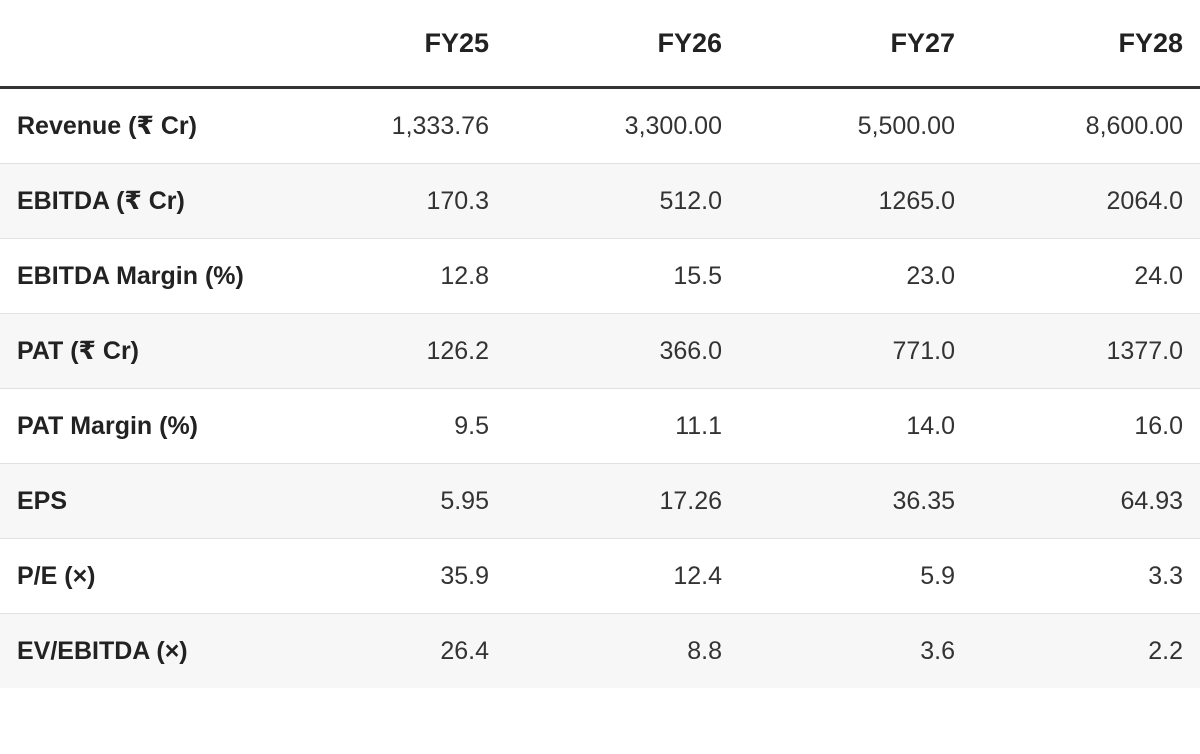  I want to click on header-row: FY25 FY26 FY27 FY28, so click(600, 44).